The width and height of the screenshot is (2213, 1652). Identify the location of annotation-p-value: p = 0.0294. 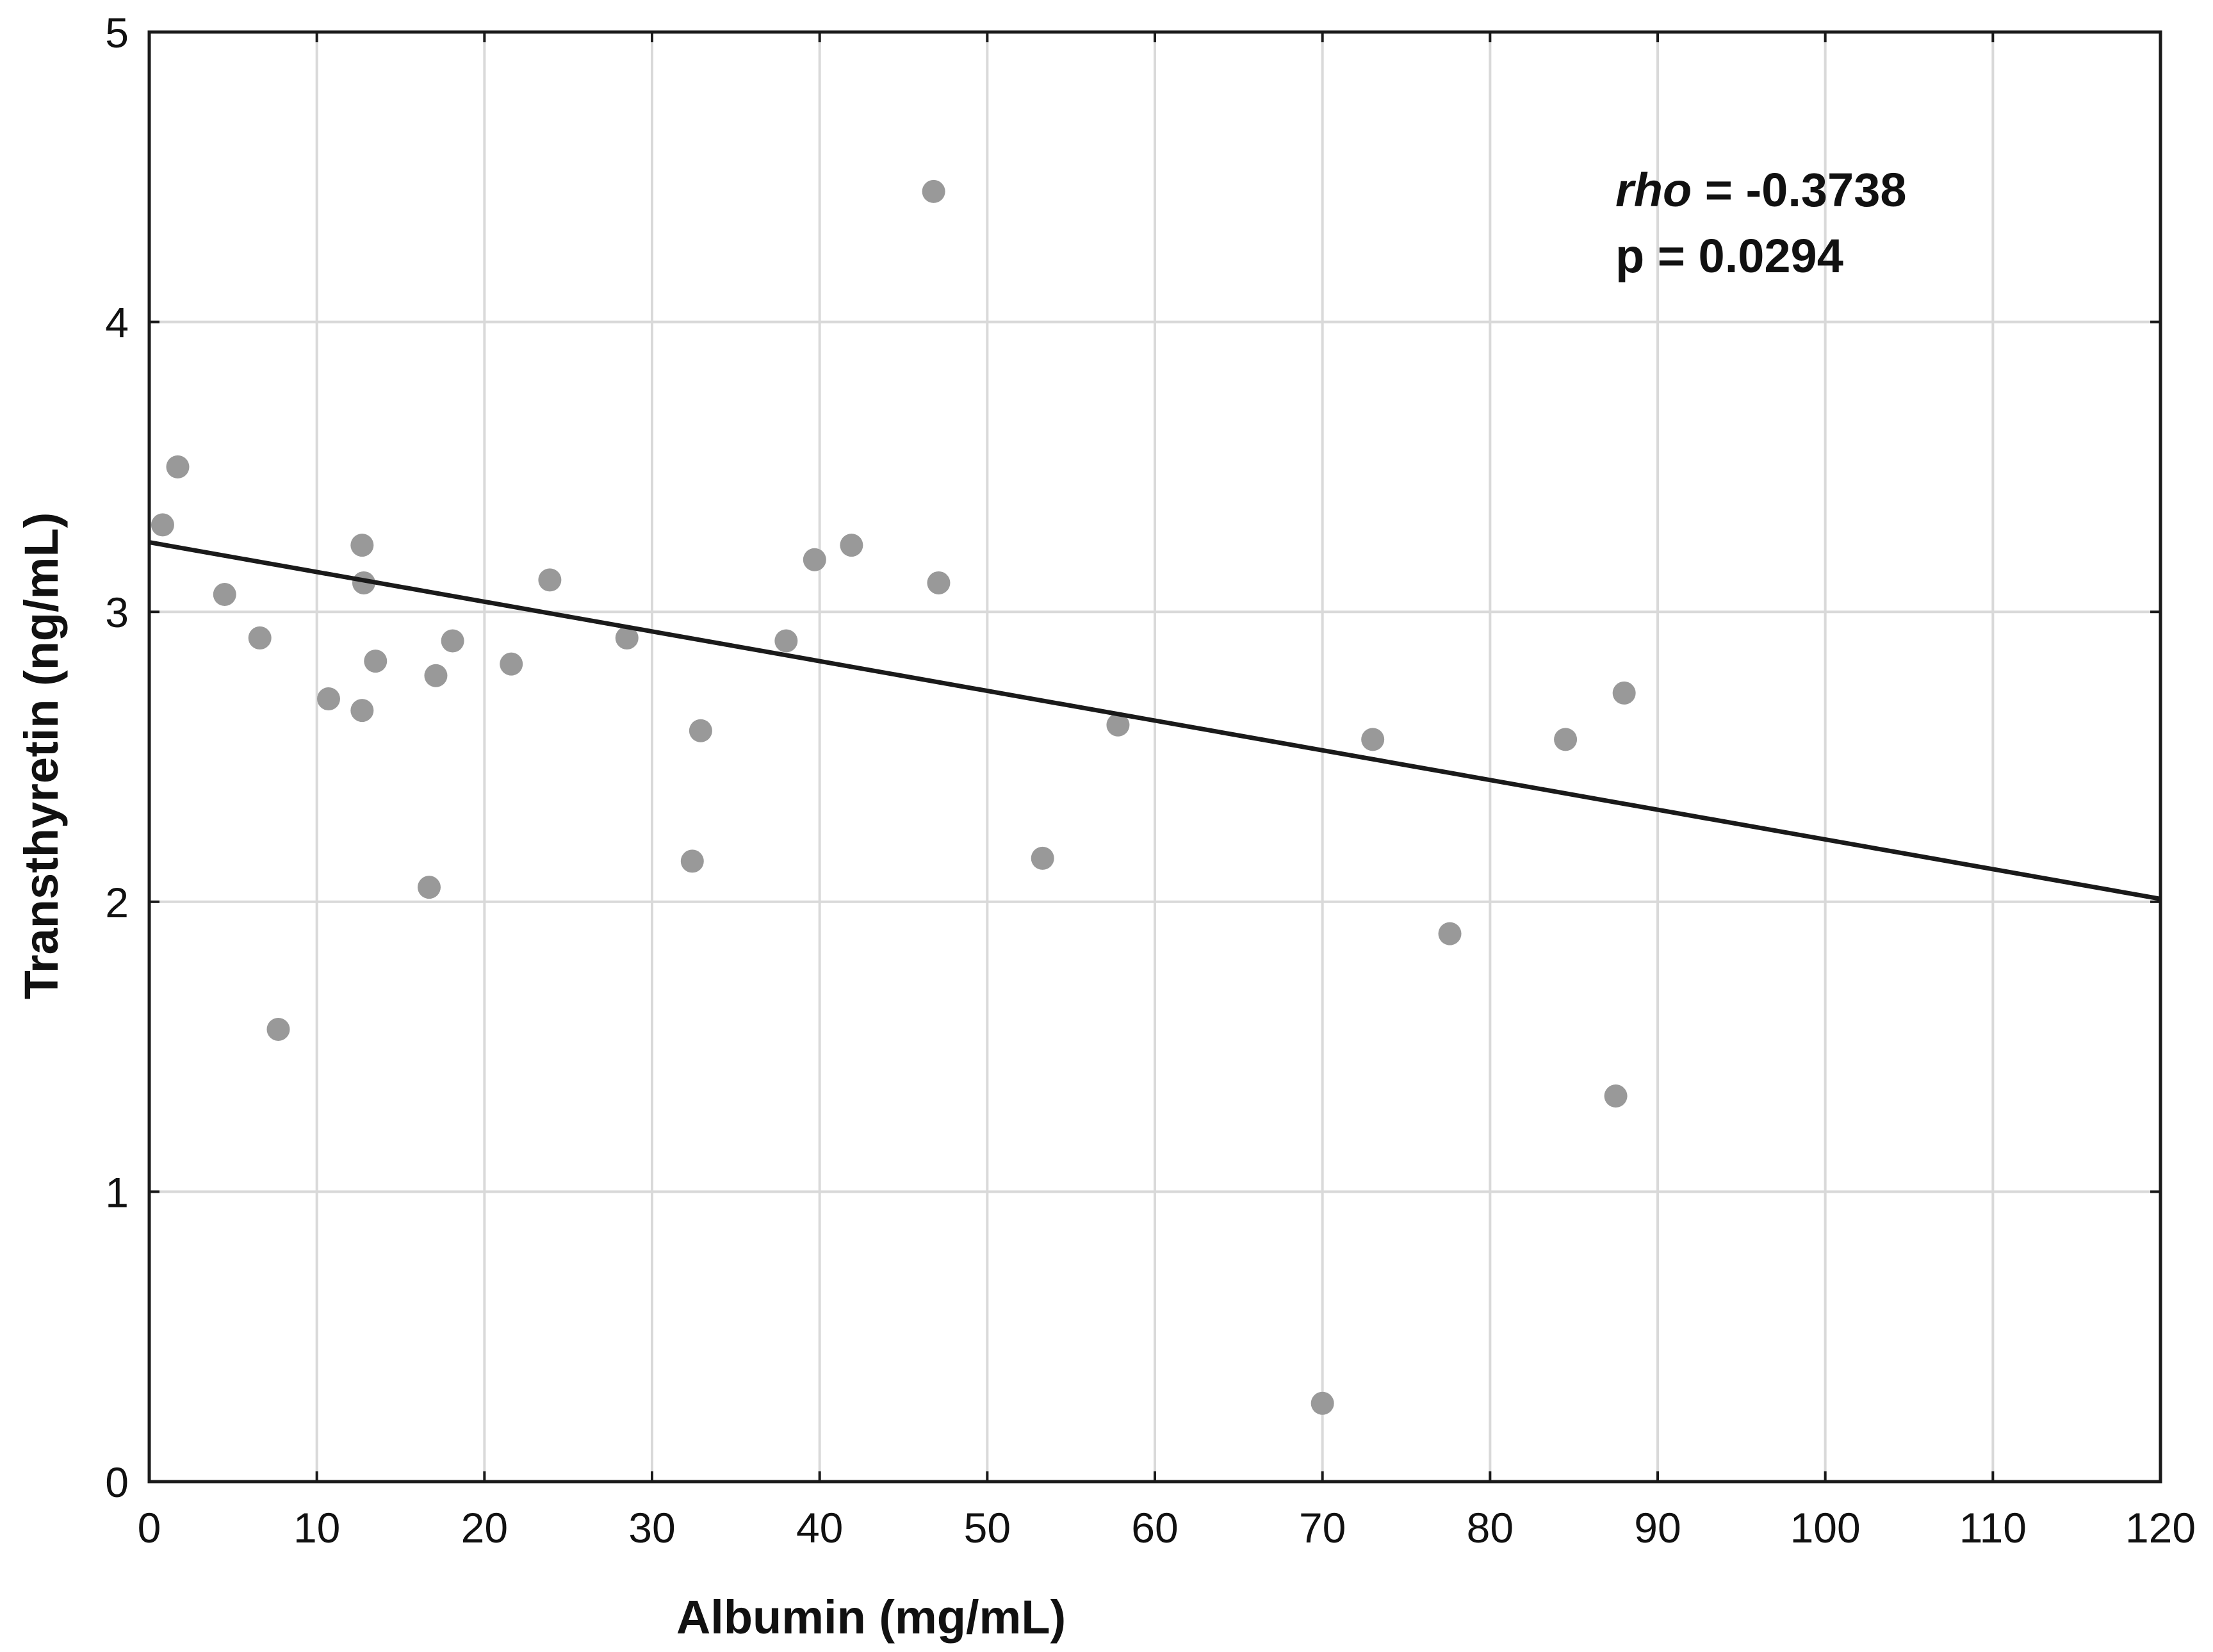
(1729, 255).